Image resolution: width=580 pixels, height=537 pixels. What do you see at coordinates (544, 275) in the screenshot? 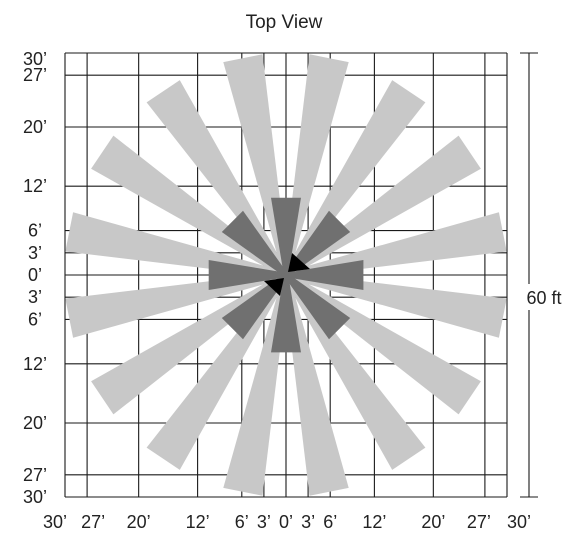
I see `dimension-bar: 60 ft` at bounding box center [544, 275].